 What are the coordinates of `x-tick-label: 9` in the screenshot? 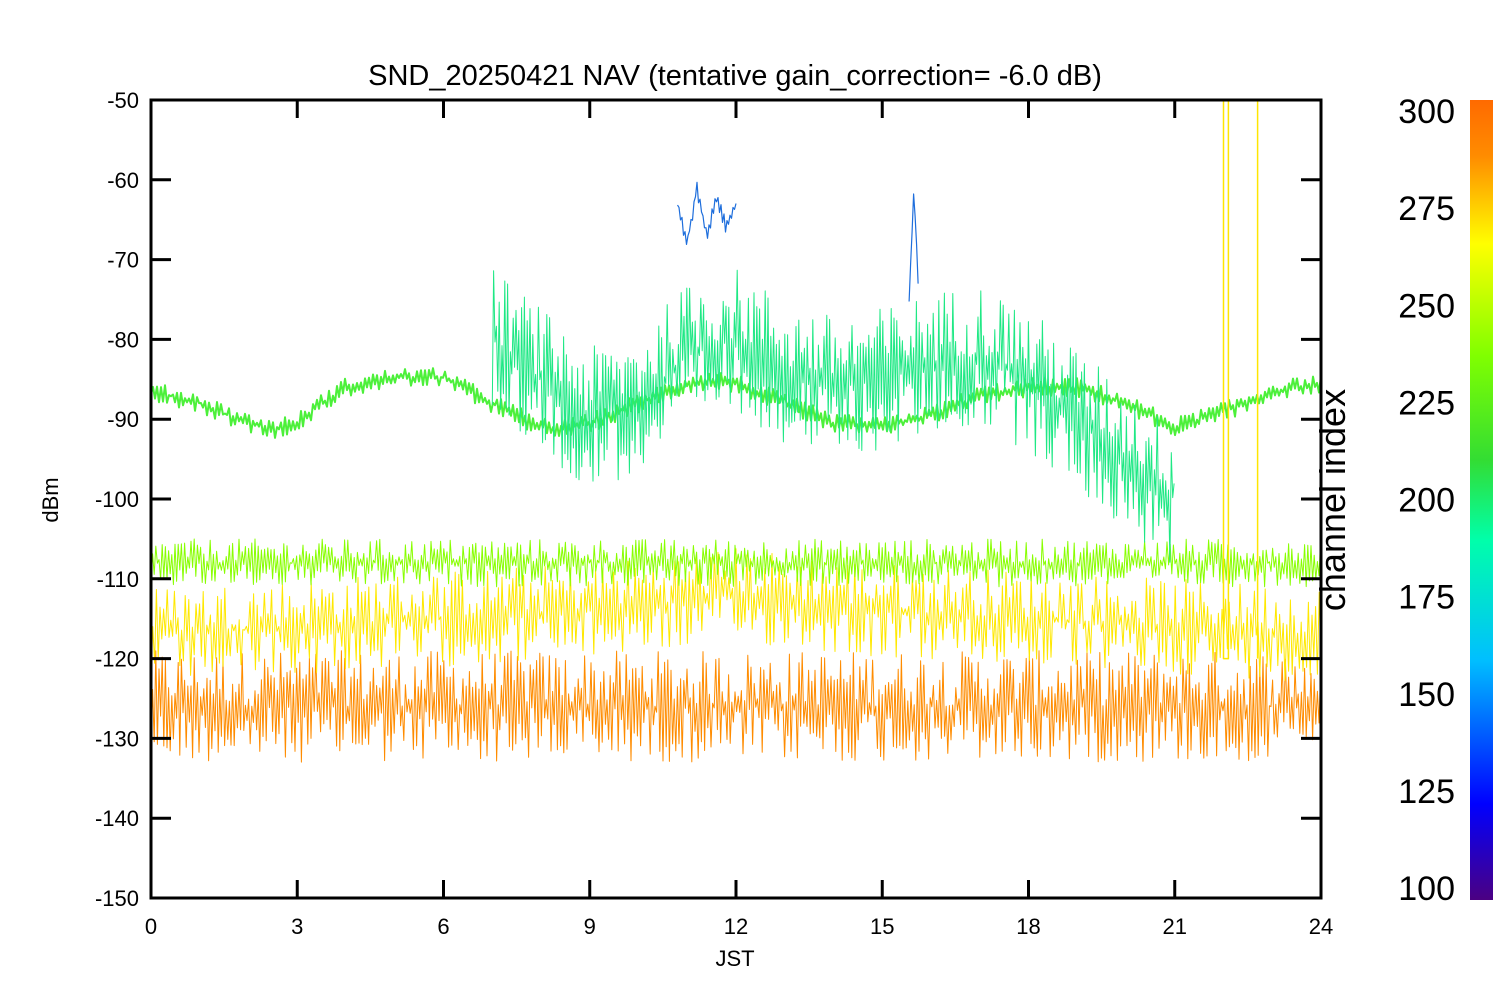 It's located at (590, 926).